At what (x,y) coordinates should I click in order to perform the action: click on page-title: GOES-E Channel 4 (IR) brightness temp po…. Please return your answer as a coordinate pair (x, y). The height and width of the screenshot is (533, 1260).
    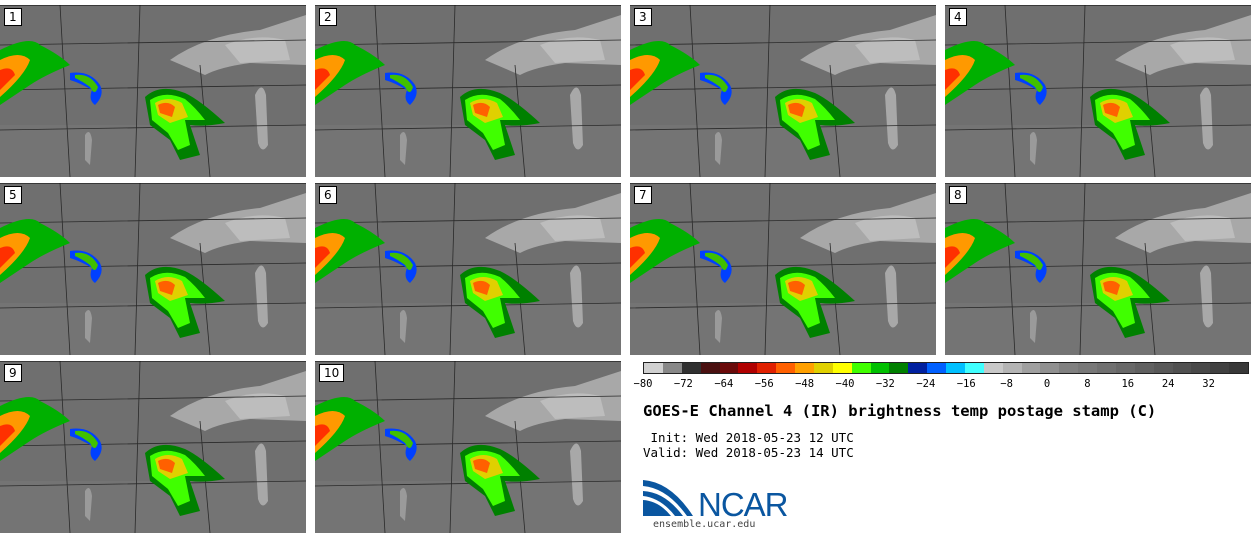
    Looking at the image, I should click on (900, 411).